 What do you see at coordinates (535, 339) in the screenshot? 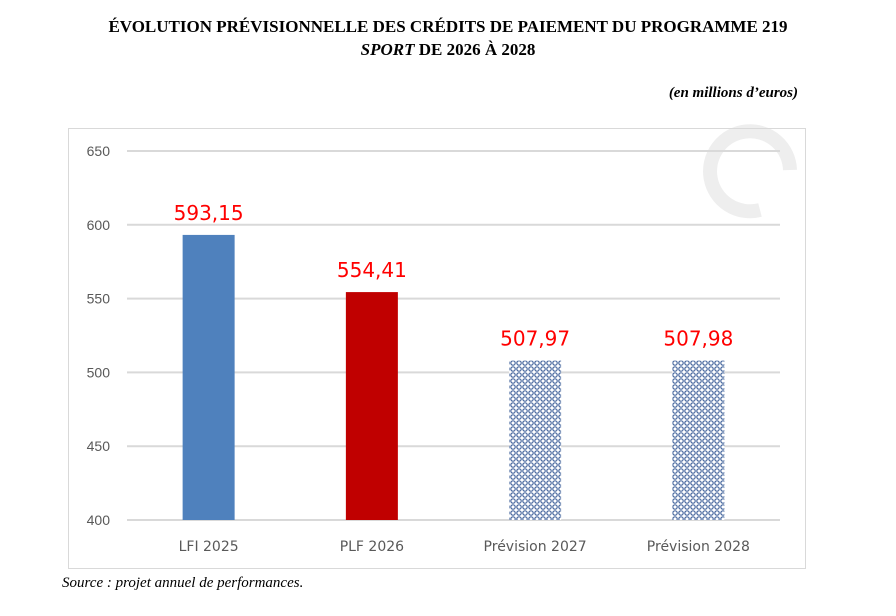
I see `data-label: 507,97` at bounding box center [535, 339].